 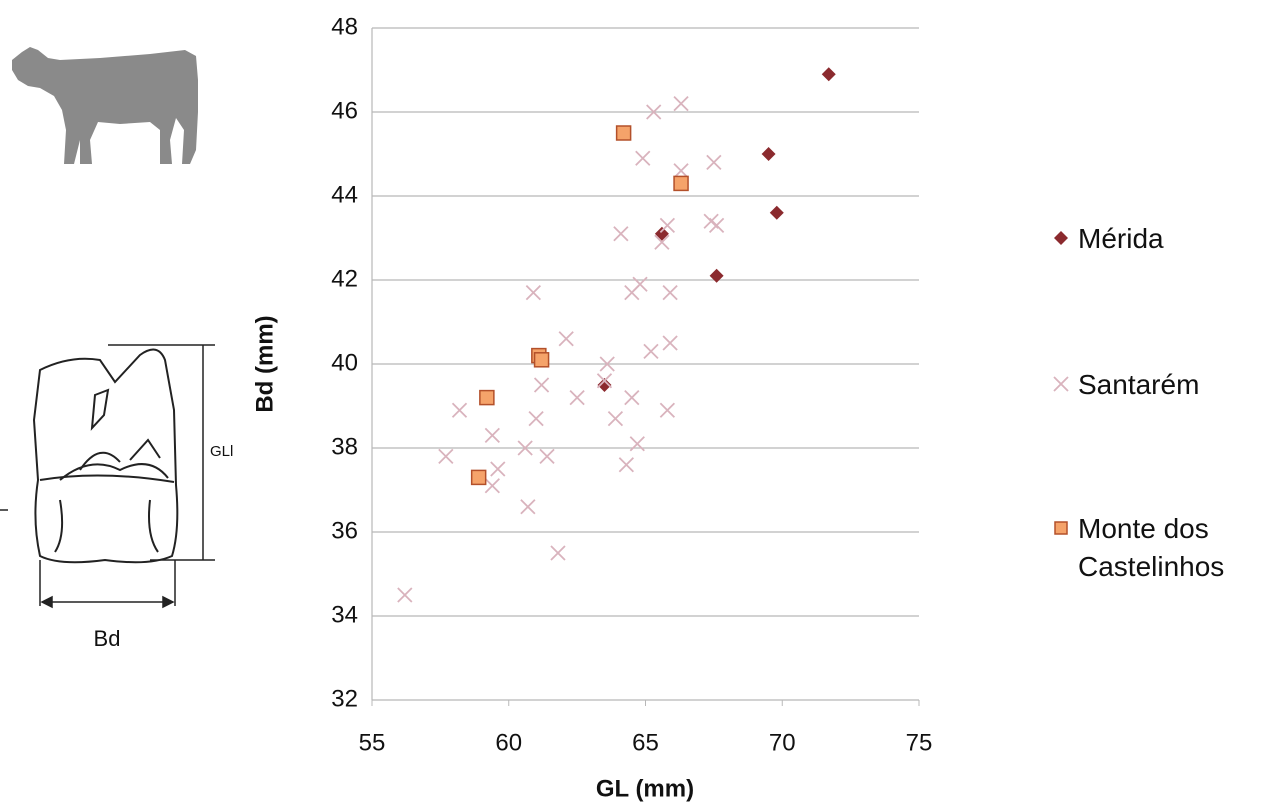 What do you see at coordinates (344, 110) in the screenshot?
I see `y-tick-label: 46` at bounding box center [344, 110].